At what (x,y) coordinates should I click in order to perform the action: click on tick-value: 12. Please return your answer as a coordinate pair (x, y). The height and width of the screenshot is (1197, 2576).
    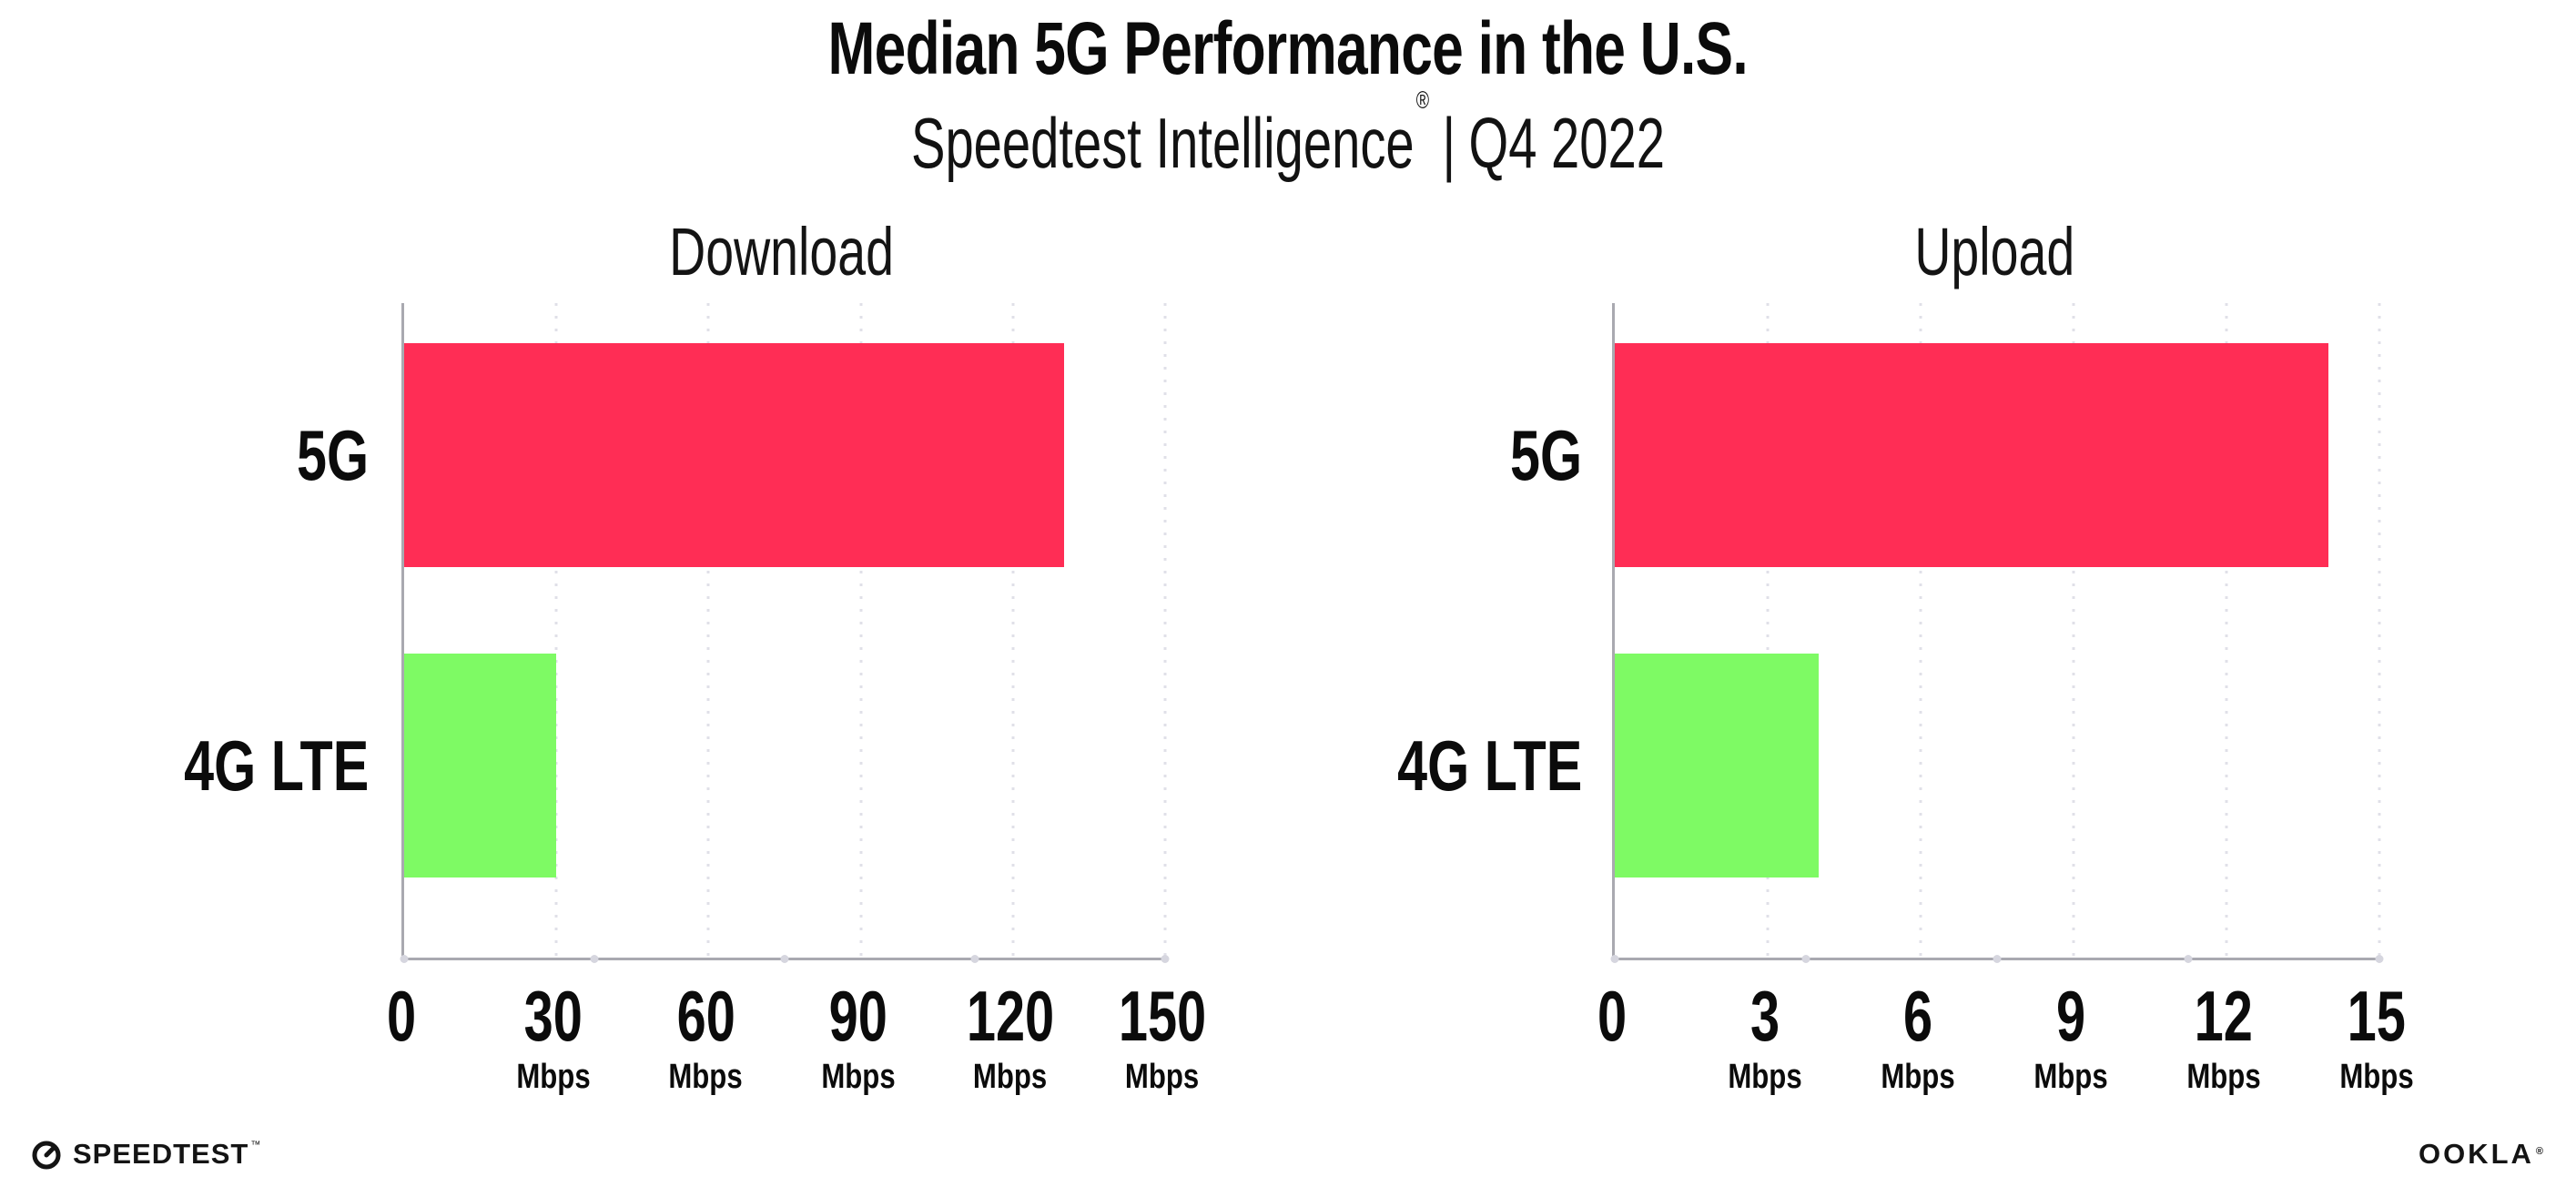
    Looking at the image, I should click on (2223, 1016).